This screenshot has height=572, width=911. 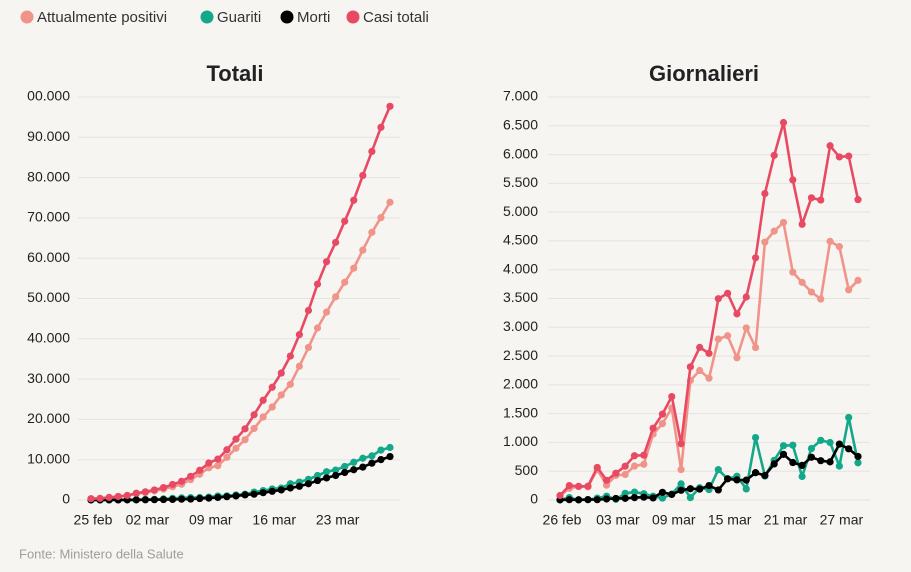 I want to click on y-tick-label: 1.500, so click(x=520, y=412).